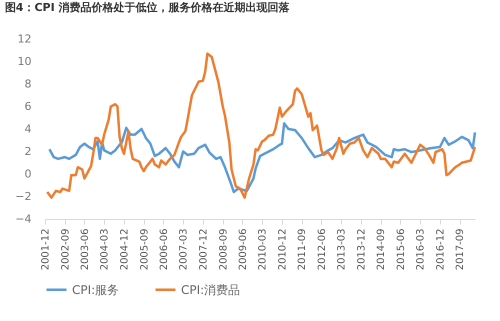 Image resolution: width=500 pixels, height=321 pixels. What do you see at coordinates (342, 249) in the screenshot?
I see `x-tick-label: 2013-03` at bounding box center [342, 249].